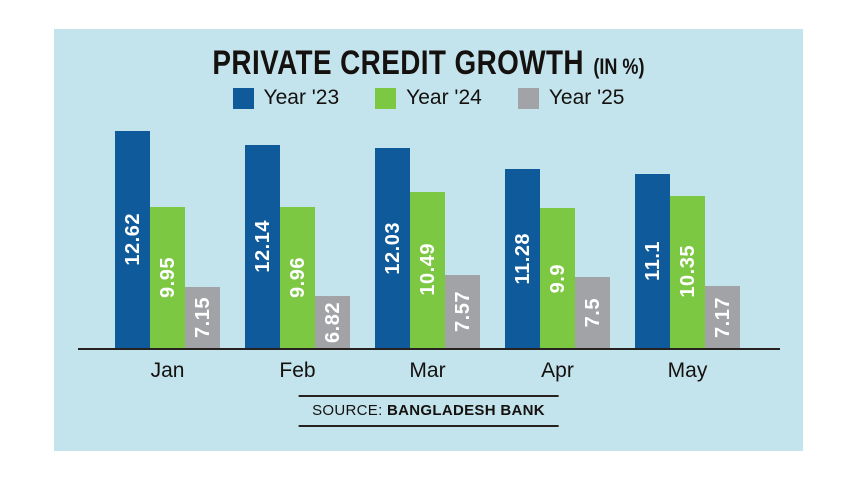 This screenshot has width=857, height=482. I want to click on chart-title-unit: (IN %), so click(619, 66).